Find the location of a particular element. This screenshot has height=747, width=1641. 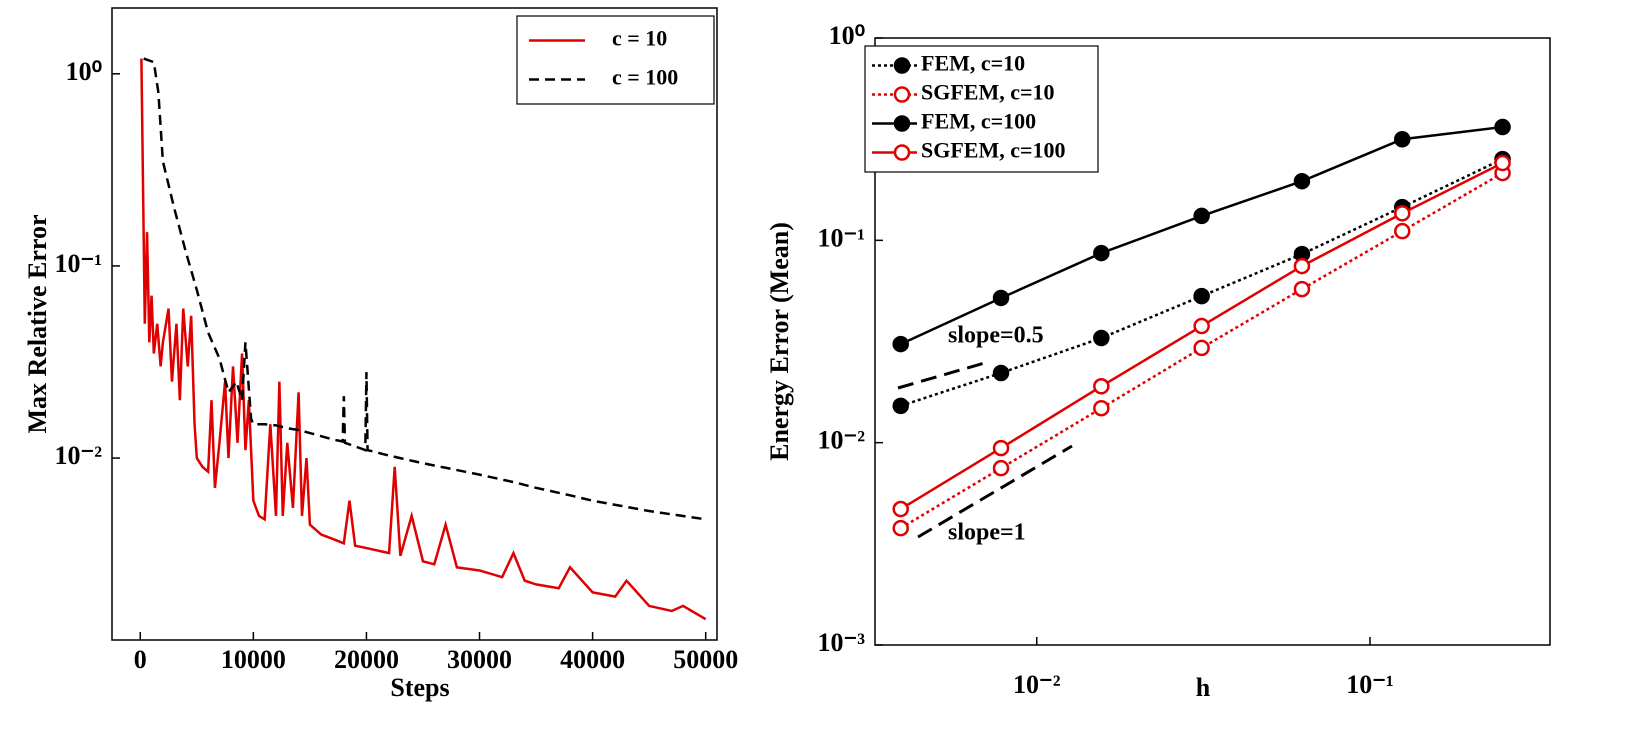

series-line is located at coordinates (1202, 282).